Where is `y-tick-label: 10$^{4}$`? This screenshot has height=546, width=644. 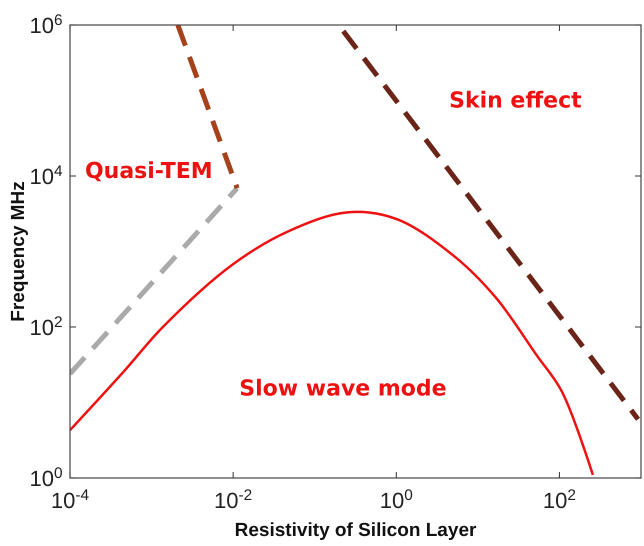
y-tick-label: 10$^{4}$ is located at coordinates (46, 175).